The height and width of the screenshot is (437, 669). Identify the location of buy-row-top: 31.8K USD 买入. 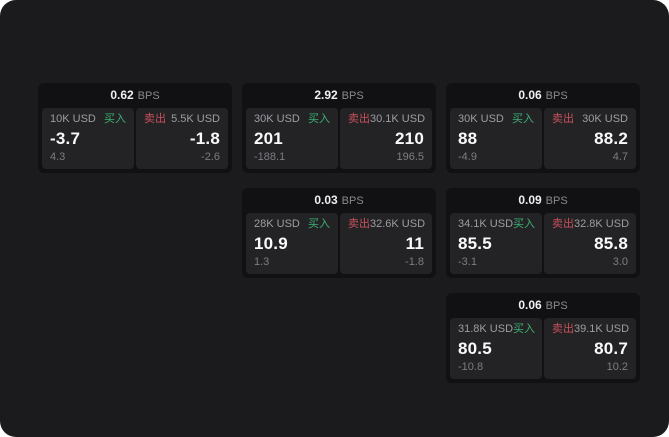
(497, 329).